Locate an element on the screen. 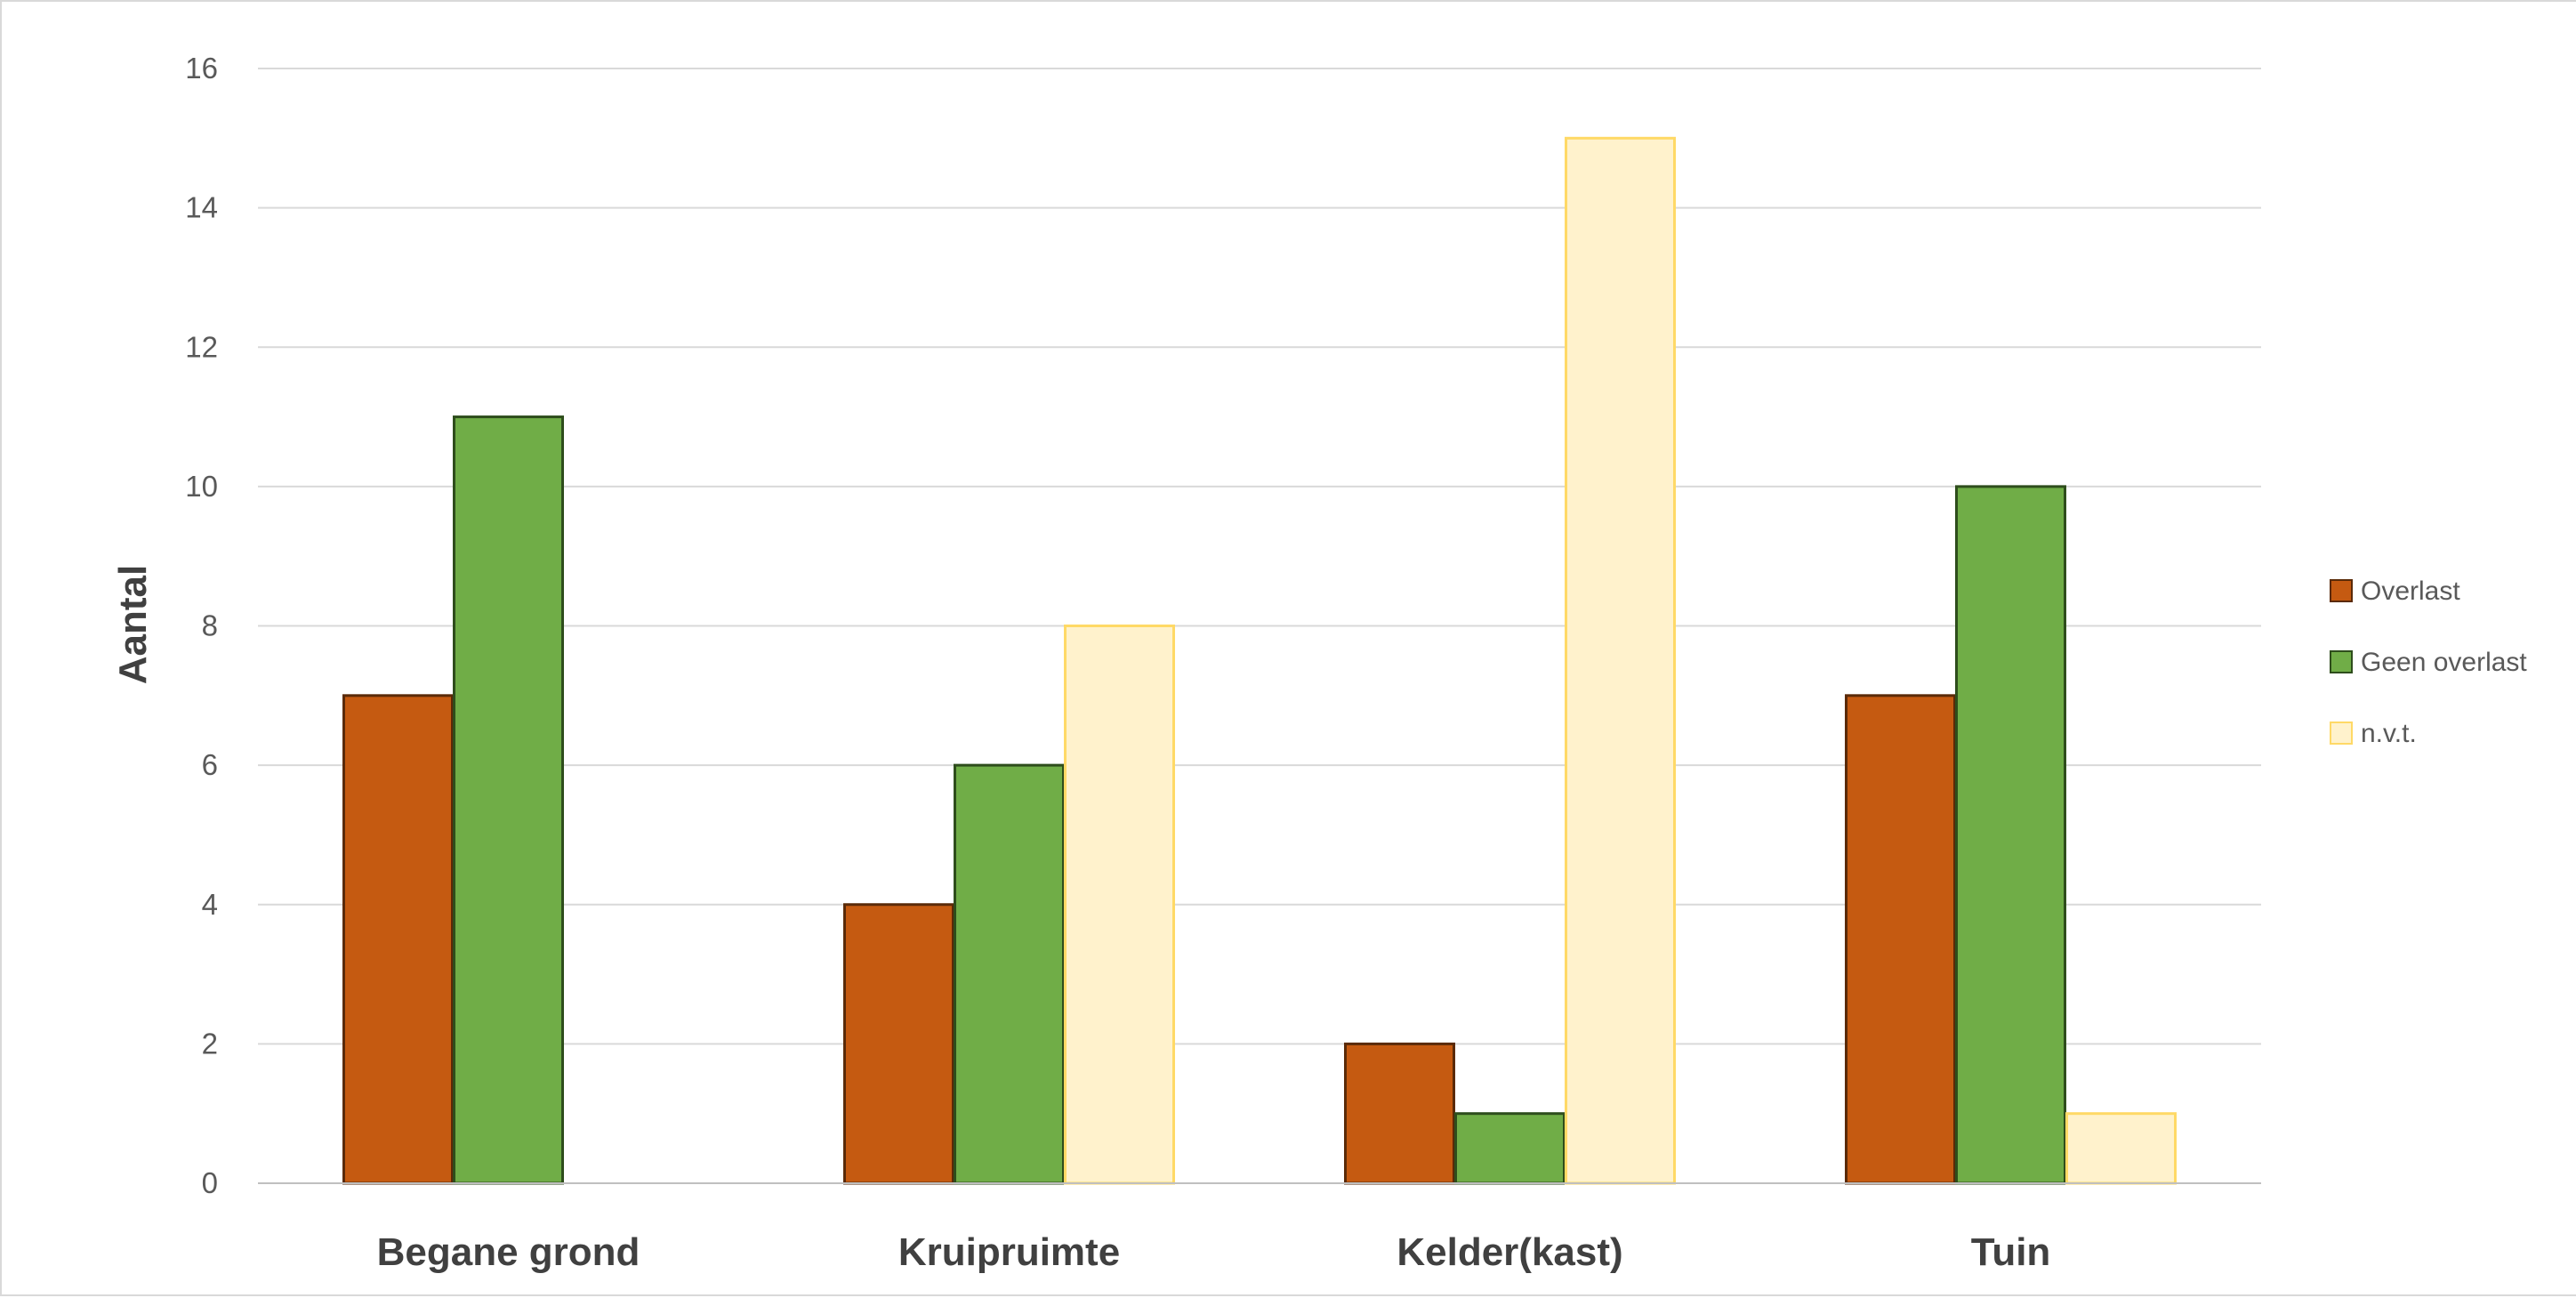 The width and height of the screenshot is (2576, 1298). legend-item: n.v.t. is located at coordinates (2373, 733).